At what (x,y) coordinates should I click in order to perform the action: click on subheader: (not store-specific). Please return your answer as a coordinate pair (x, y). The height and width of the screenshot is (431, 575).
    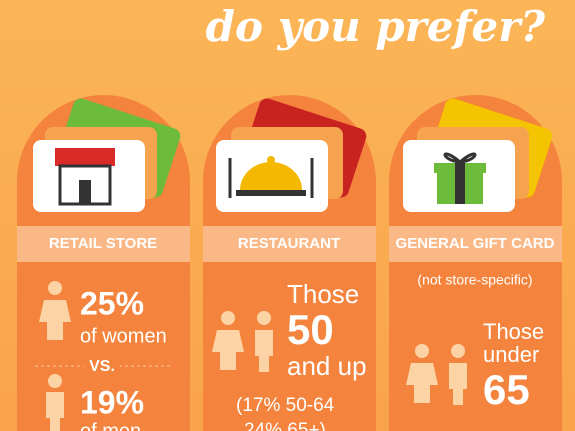
    Looking at the image, I should click on (474, 280).